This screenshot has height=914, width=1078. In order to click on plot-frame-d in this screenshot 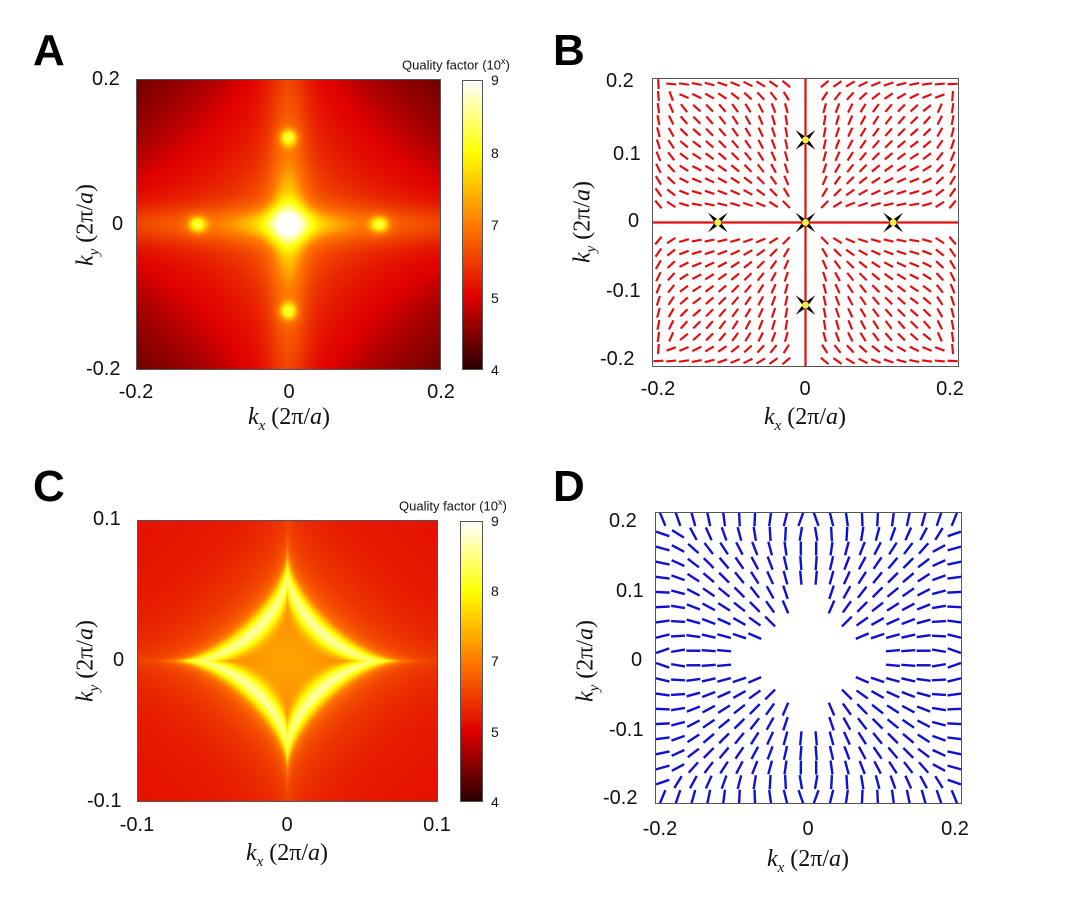, I will do `click(808, 658)`.